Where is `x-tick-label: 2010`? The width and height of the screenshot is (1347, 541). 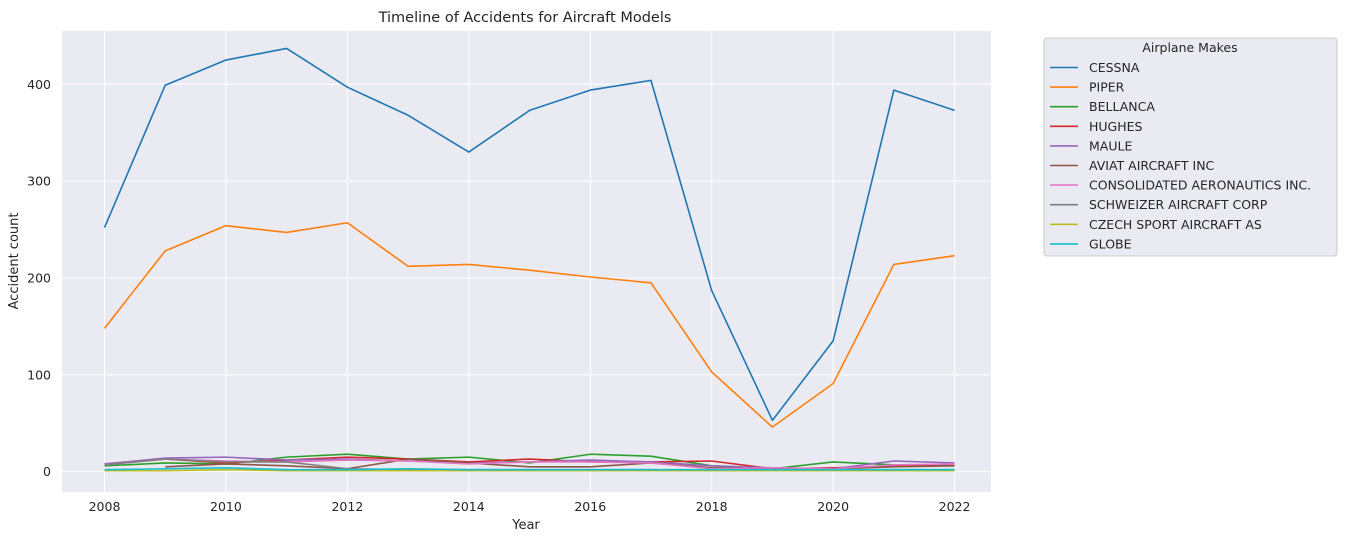
x-tick-label: 2010 is located at coordinates (226, 506).